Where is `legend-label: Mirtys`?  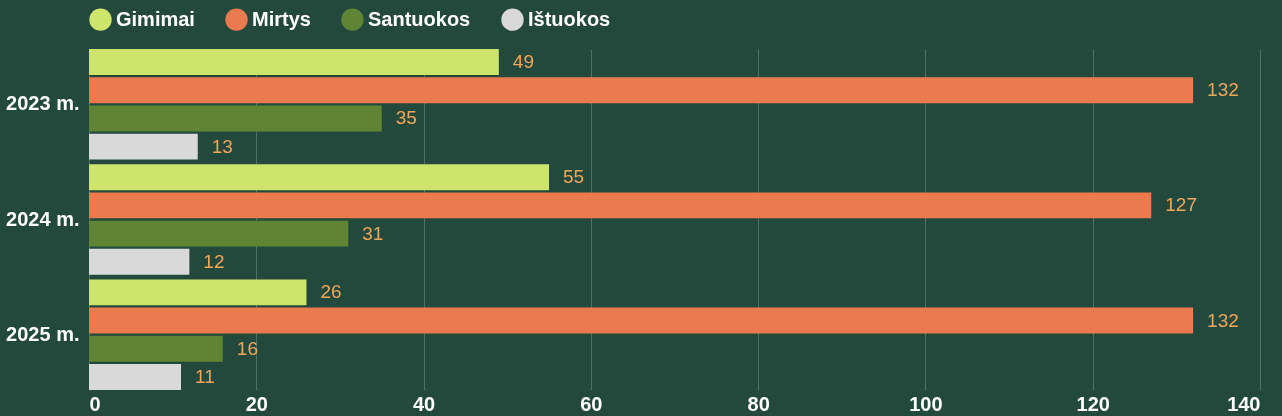 legend-label: Mirtys is located at coordinates (281, 18).